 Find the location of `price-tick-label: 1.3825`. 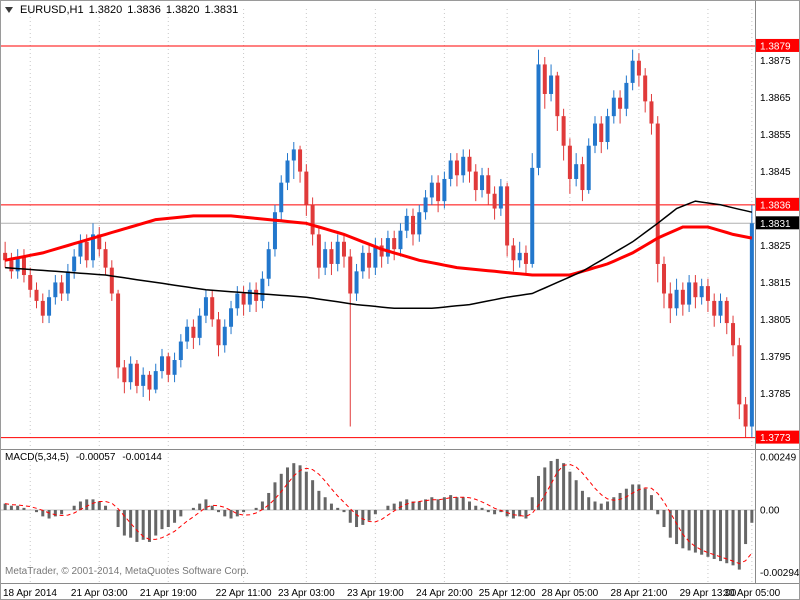

price-tick-label: 1.3825 is located at coordinates (775, 246).